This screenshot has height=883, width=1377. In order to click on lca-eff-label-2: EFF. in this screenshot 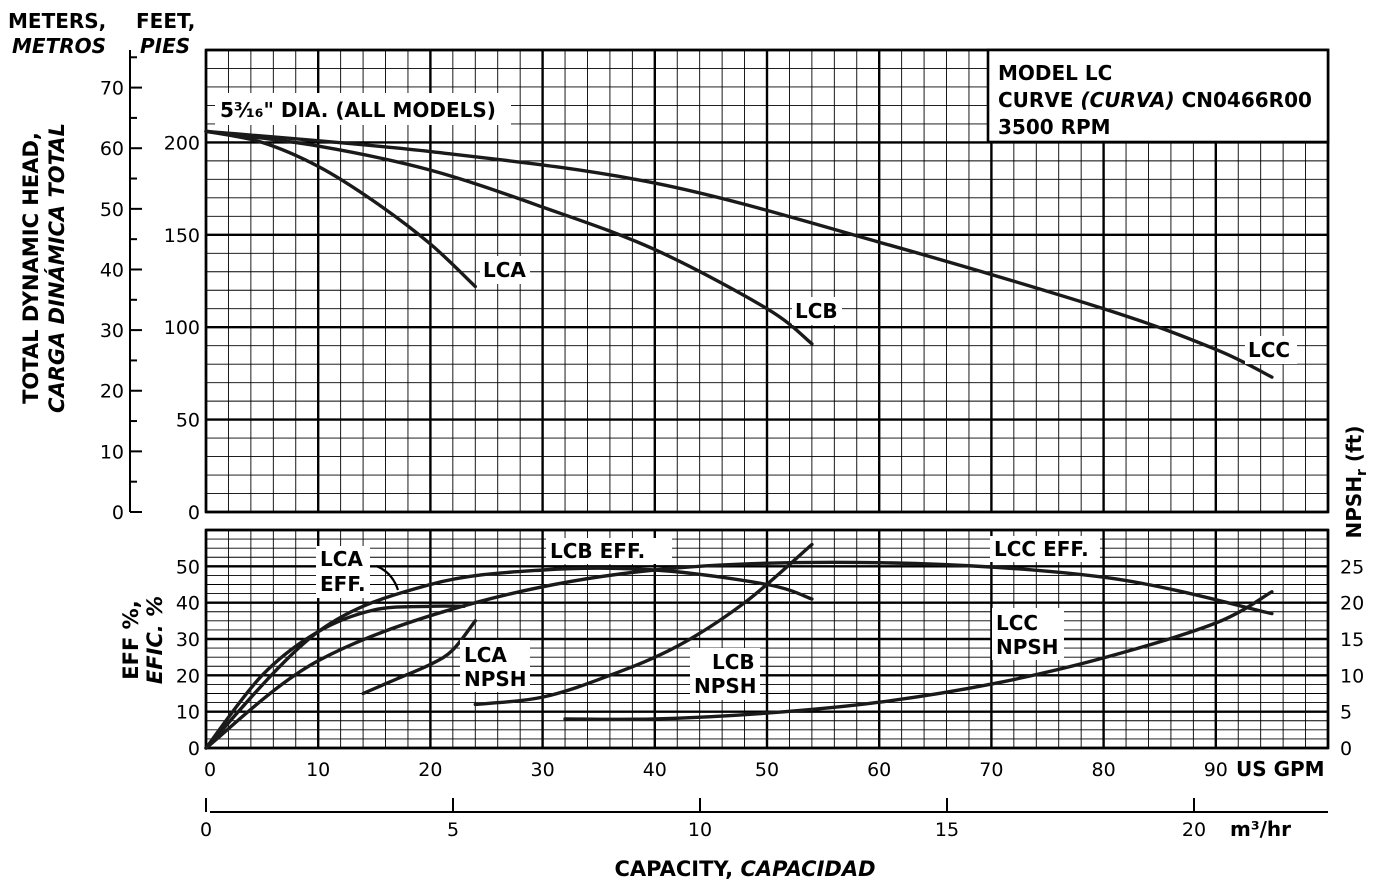, I will do `click(343, 584)`.